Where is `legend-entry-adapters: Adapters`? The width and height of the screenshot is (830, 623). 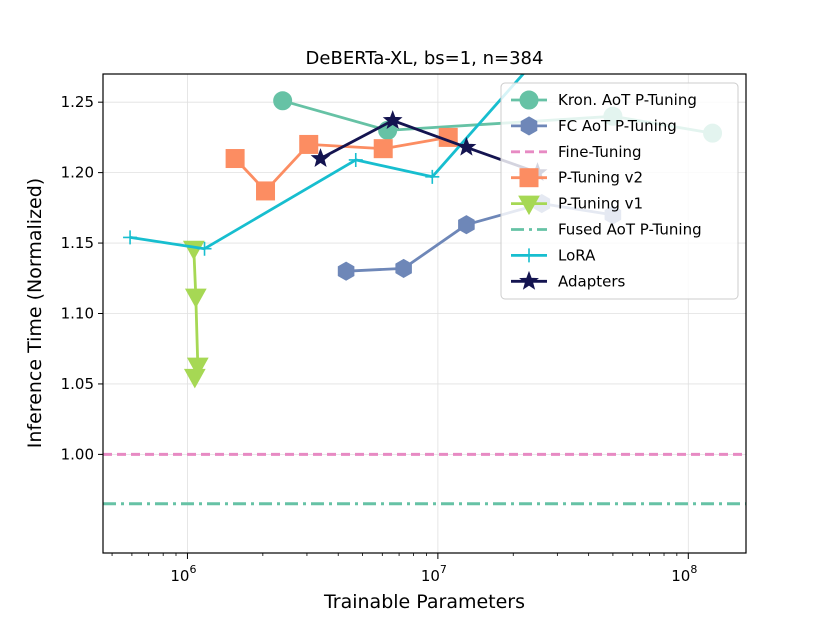
legend-entry-adapters: Adapters is located at coordinates (568, 280).